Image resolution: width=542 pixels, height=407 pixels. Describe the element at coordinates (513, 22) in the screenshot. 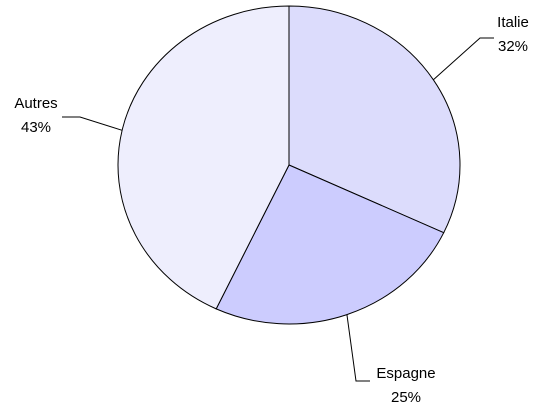

I see `slice-label: Italie` at that location.